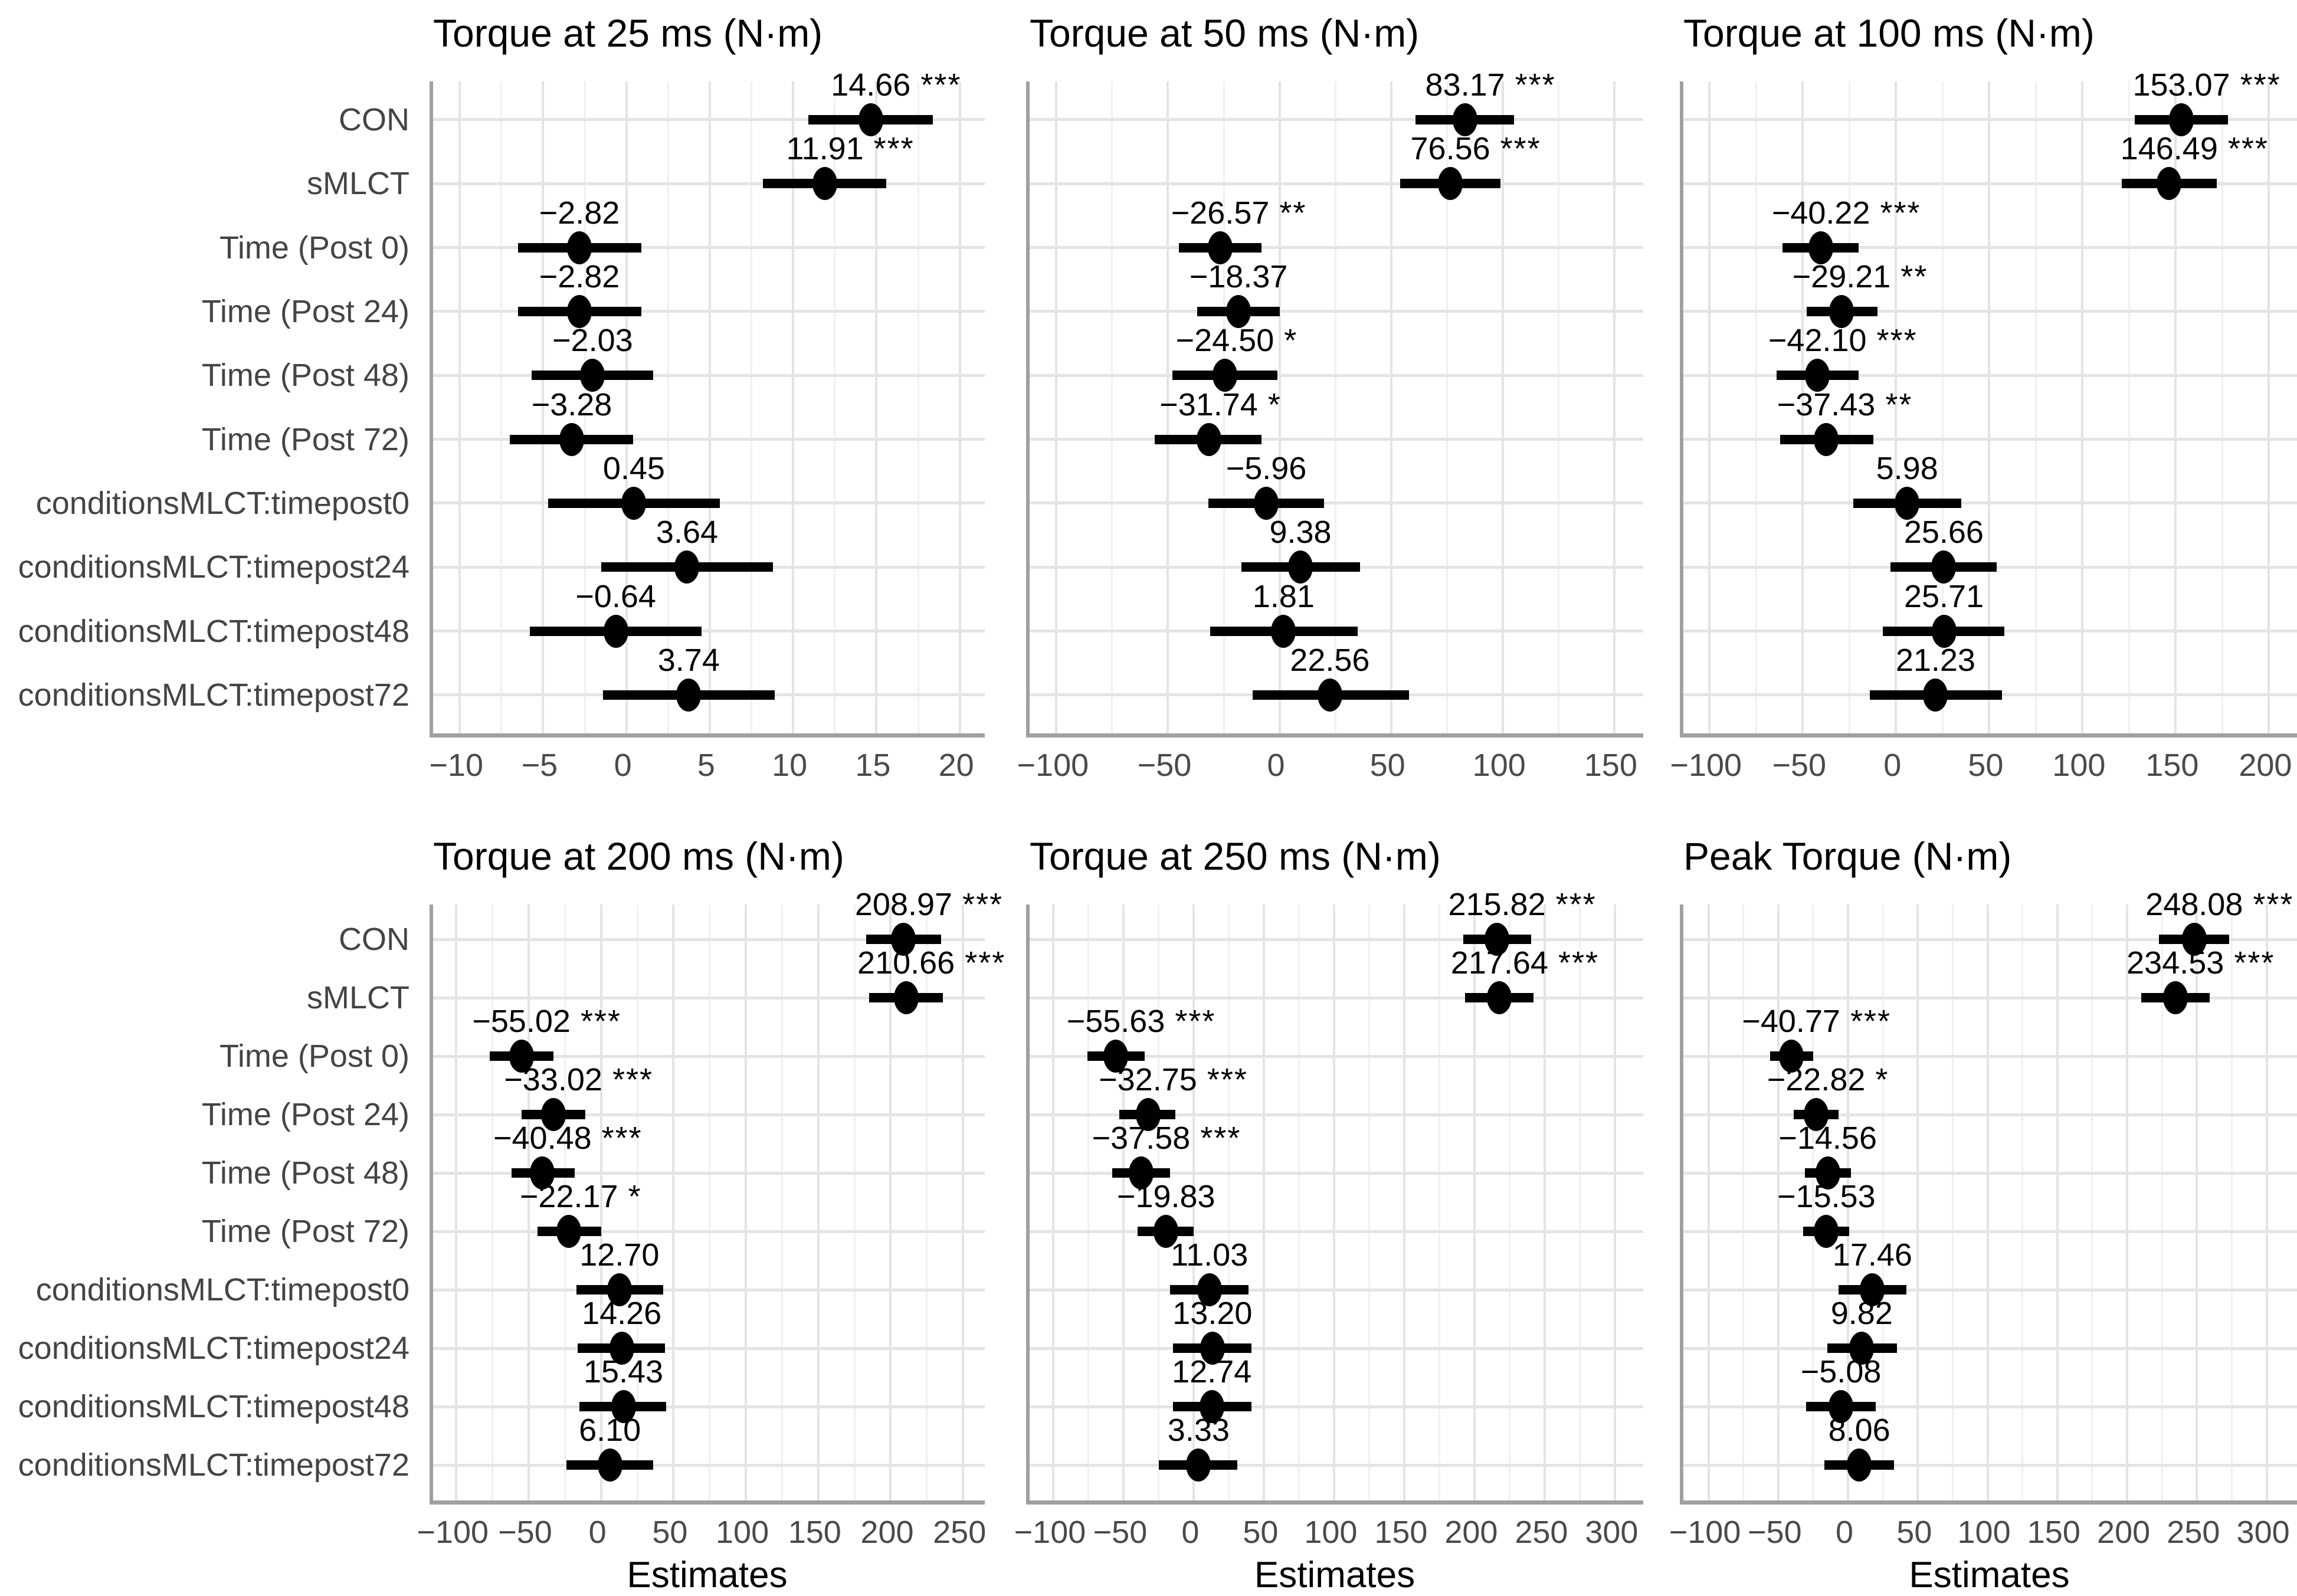 This screenshot has height=1596, width=2297. Describe the element at coordinates (1826, 1196) in the screenshot. I see `estimate-label: −15.53` at that location.